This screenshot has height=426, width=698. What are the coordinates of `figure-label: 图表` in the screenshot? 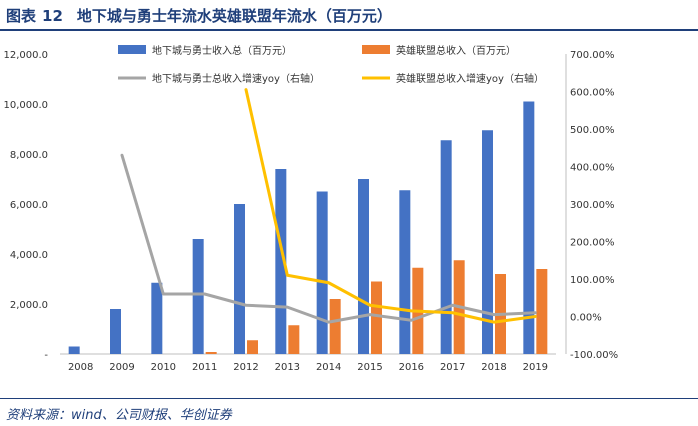 It's located at (21, 16).